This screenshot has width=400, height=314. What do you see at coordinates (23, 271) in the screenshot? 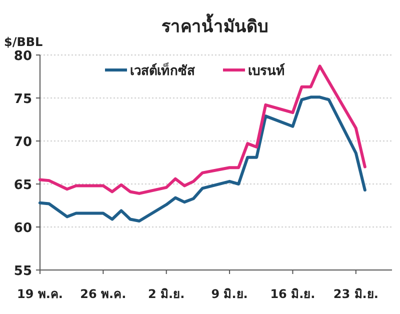
I see `y-tick-label: 55` at bounding box center [23, 271].